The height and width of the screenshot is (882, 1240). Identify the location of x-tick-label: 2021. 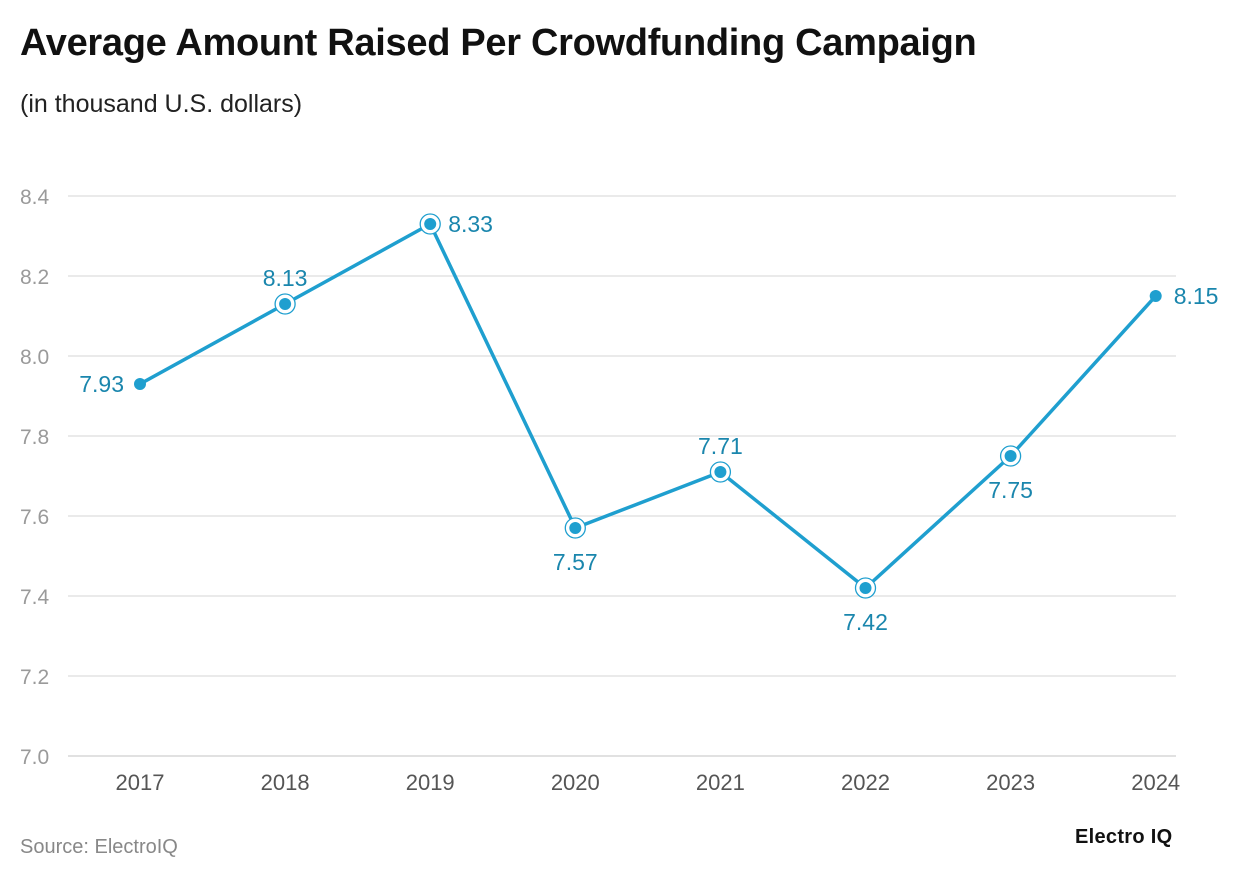
(720, 782).